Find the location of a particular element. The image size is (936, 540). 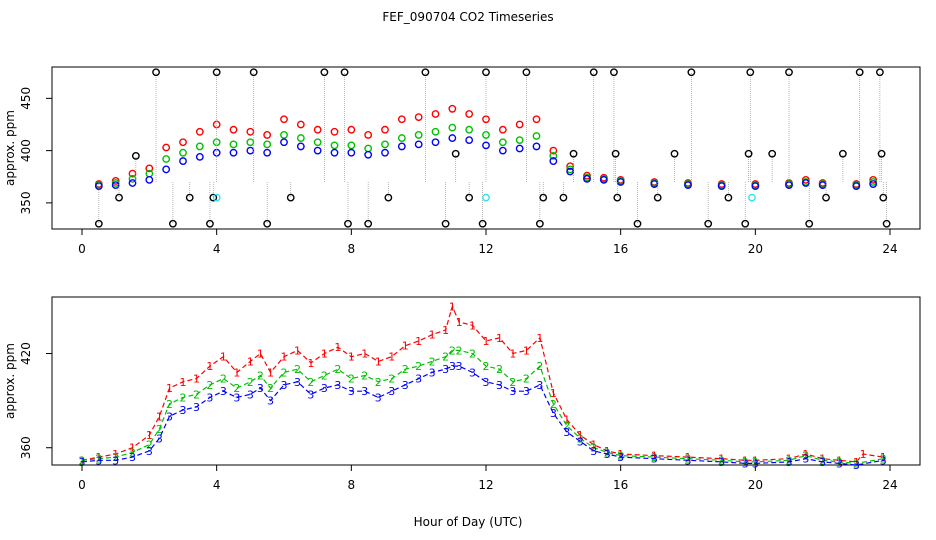

chart-title: FEF_090704 CO2 Timeseries is located at coordinates (468, 17).